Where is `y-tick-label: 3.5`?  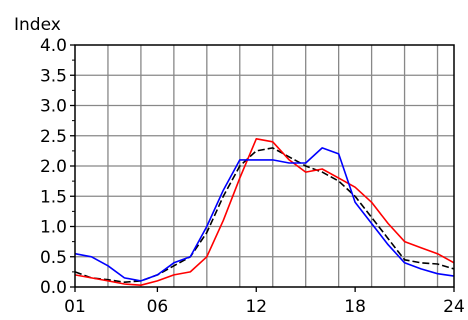
y-tick-label: 3.5 is located at coordinates (53, 76).